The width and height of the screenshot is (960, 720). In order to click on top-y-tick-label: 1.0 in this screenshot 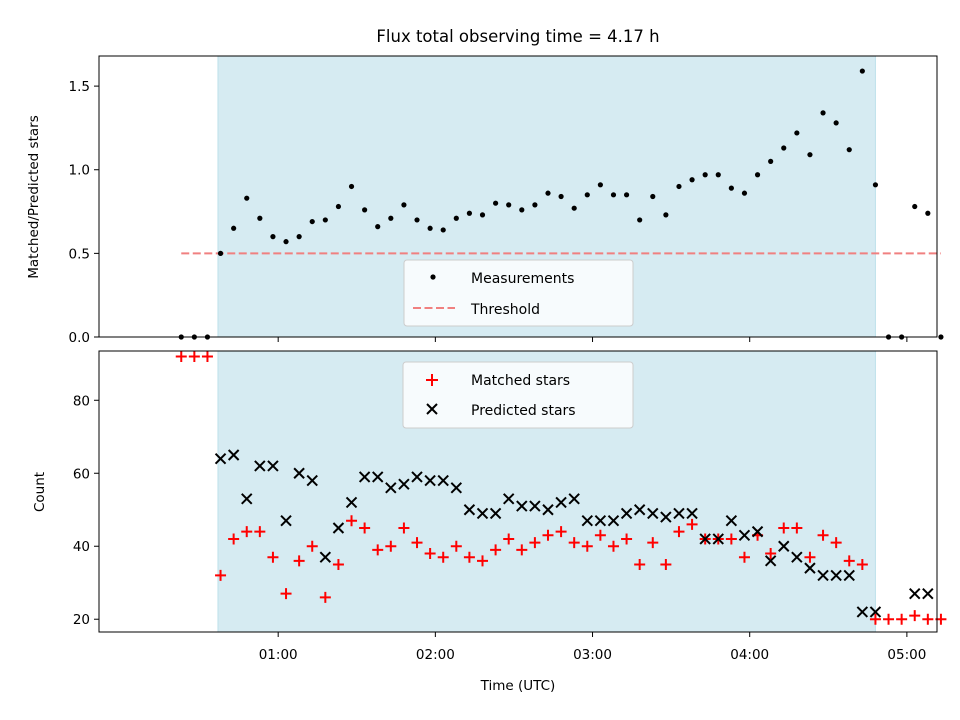, I will do `click(79, 171)`.